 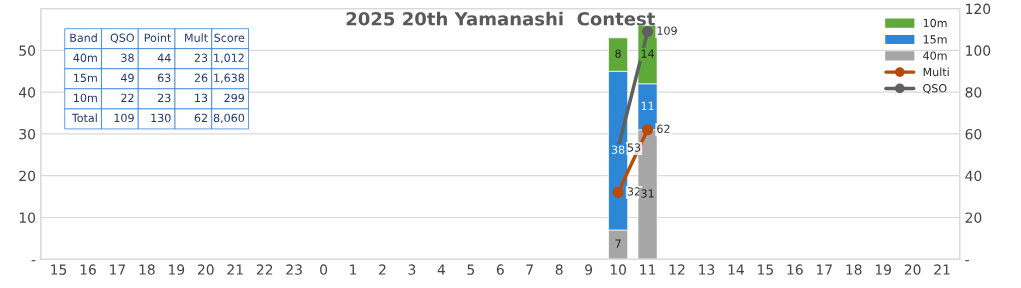 What do you see at coordinates (264, 269) in the screenshot?
I see `x-tick-label: 22` at bounding box center [264, 269].